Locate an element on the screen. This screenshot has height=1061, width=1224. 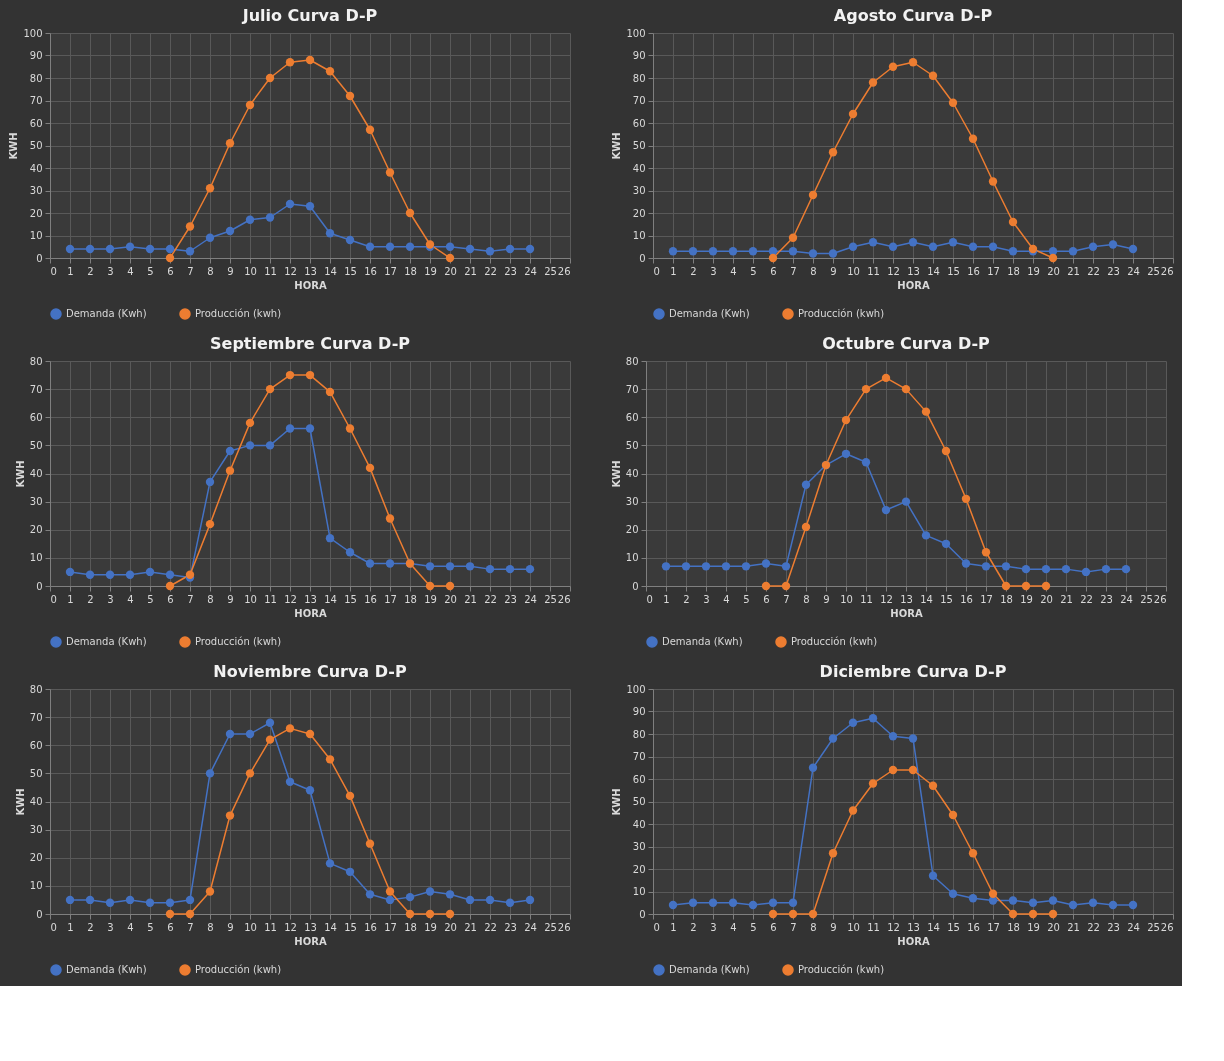
y-tick-label: 70 is located at coordinates (36, 389).